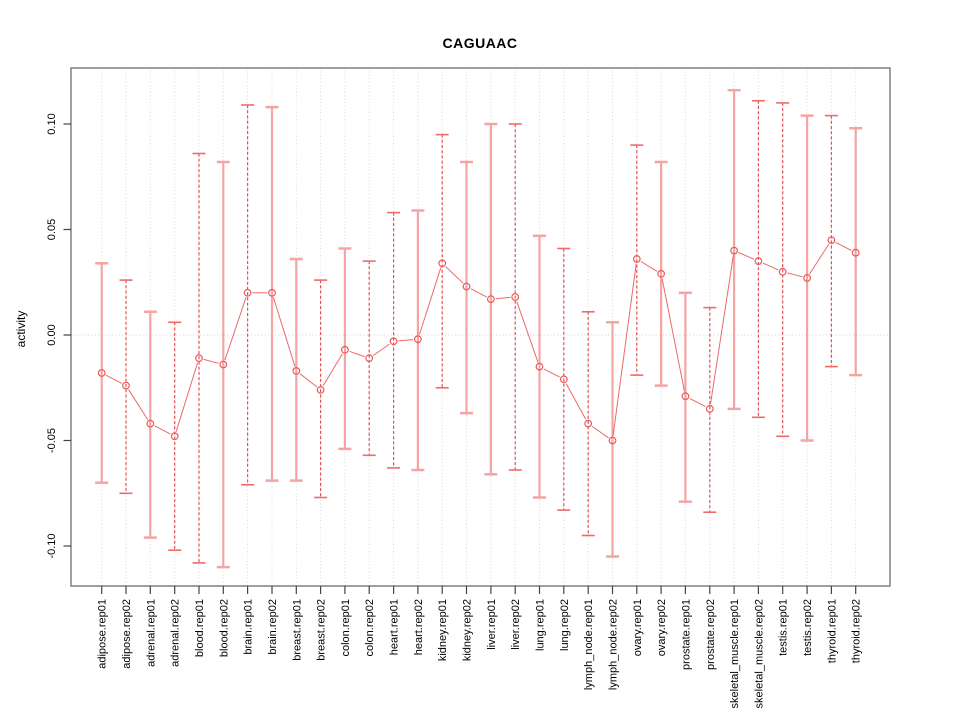 The width and height of the screenshot is (960, 720). I want to click on svg-text: 0.00, so click(52, 334).